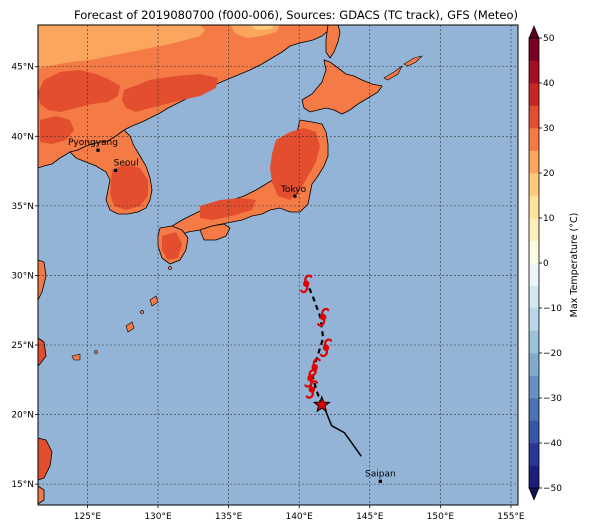  I want to click on colorbar-extend-max, so click(534, 32).